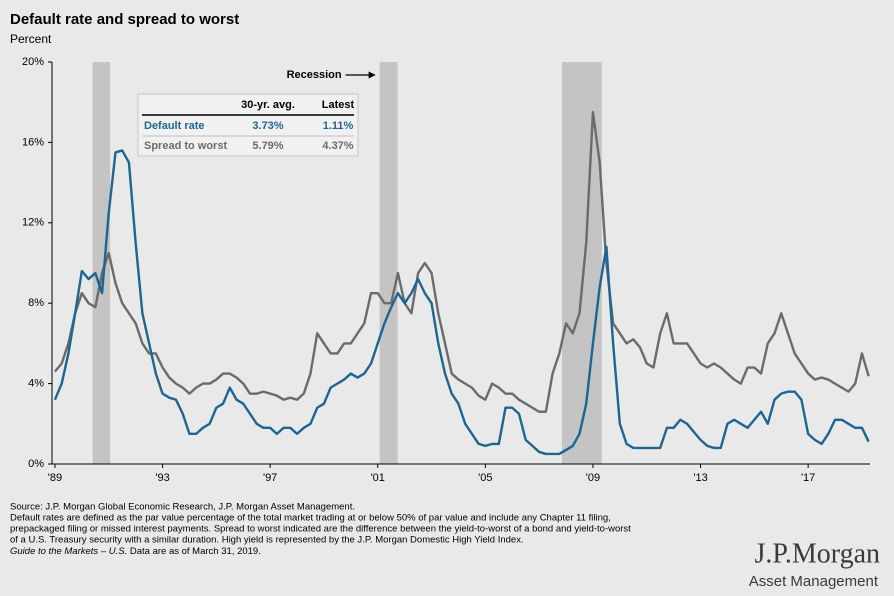  Describe the element at coordinates (485, 478) in the screenshot. I see `x-tick-label: '05` at that location.